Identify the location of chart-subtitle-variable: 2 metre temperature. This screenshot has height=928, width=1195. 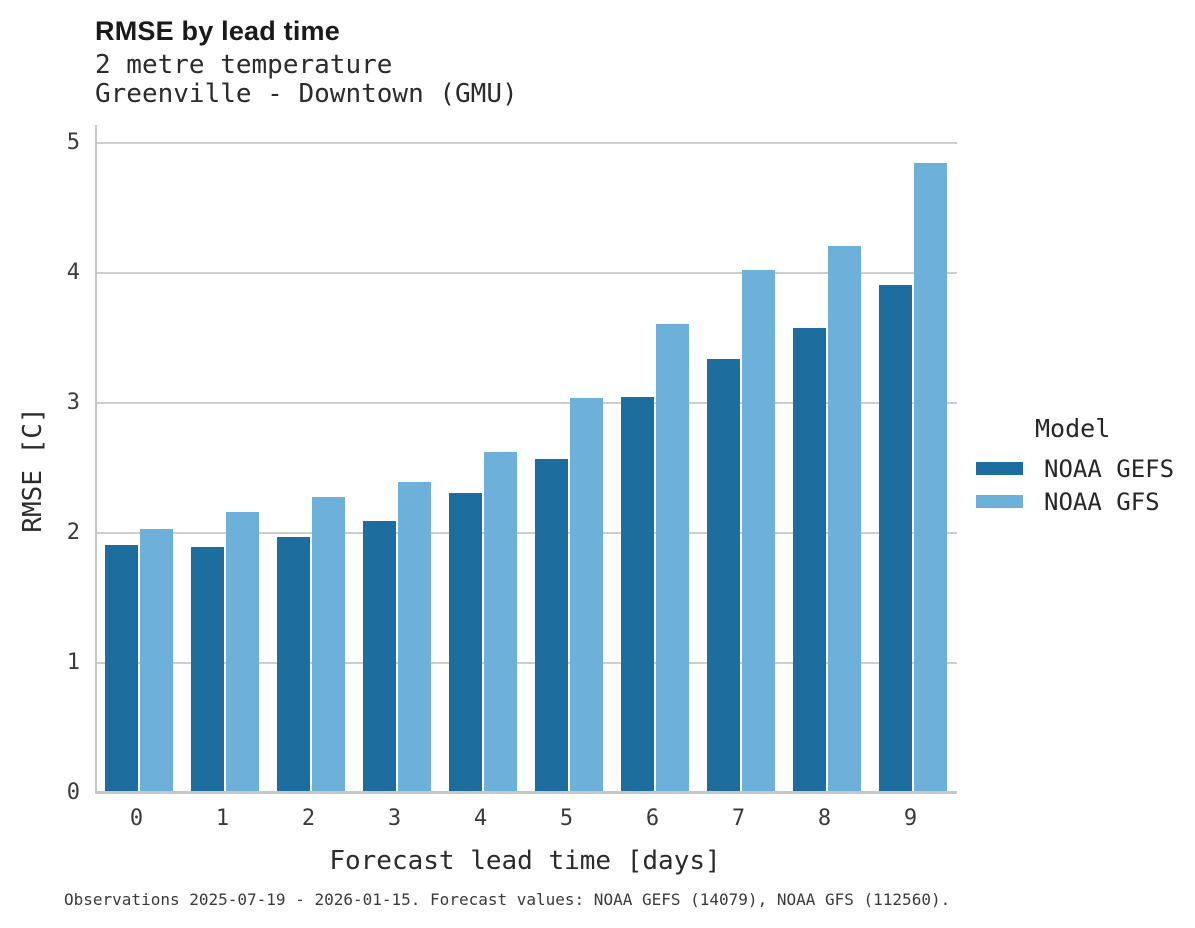
(244, 65).